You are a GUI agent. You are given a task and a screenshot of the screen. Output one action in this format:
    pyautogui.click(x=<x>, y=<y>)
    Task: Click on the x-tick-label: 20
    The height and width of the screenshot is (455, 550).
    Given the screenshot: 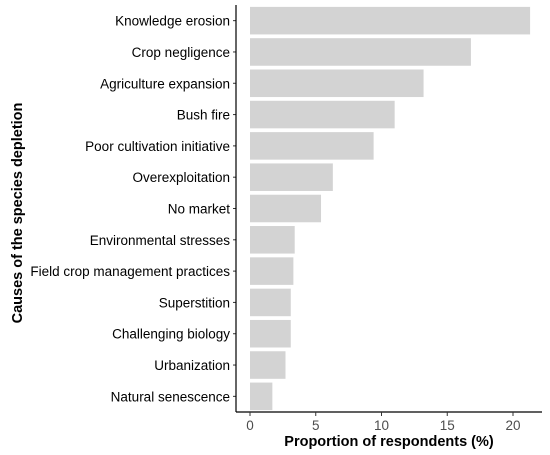 What is the action you would take?
    pyautogui.click(x=512, y=425)
    